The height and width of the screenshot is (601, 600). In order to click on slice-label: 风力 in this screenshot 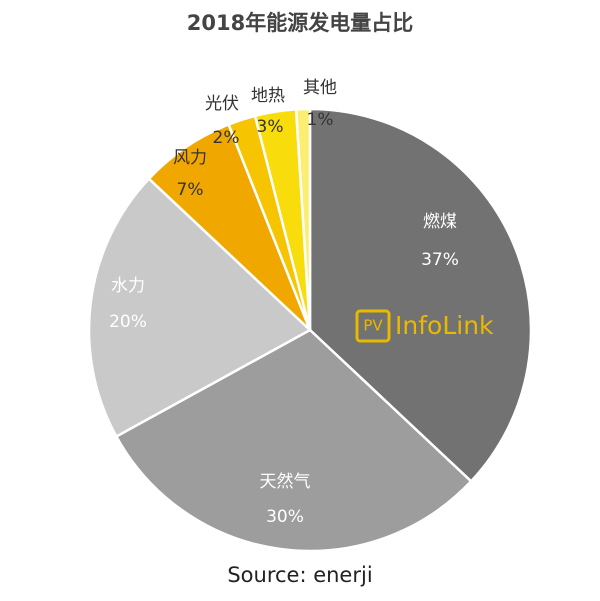, I will do `click(190, 158)`.